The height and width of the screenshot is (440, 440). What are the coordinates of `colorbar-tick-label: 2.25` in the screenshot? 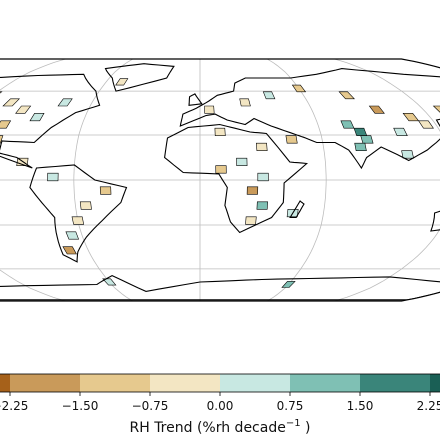 It's located at (428, 406).